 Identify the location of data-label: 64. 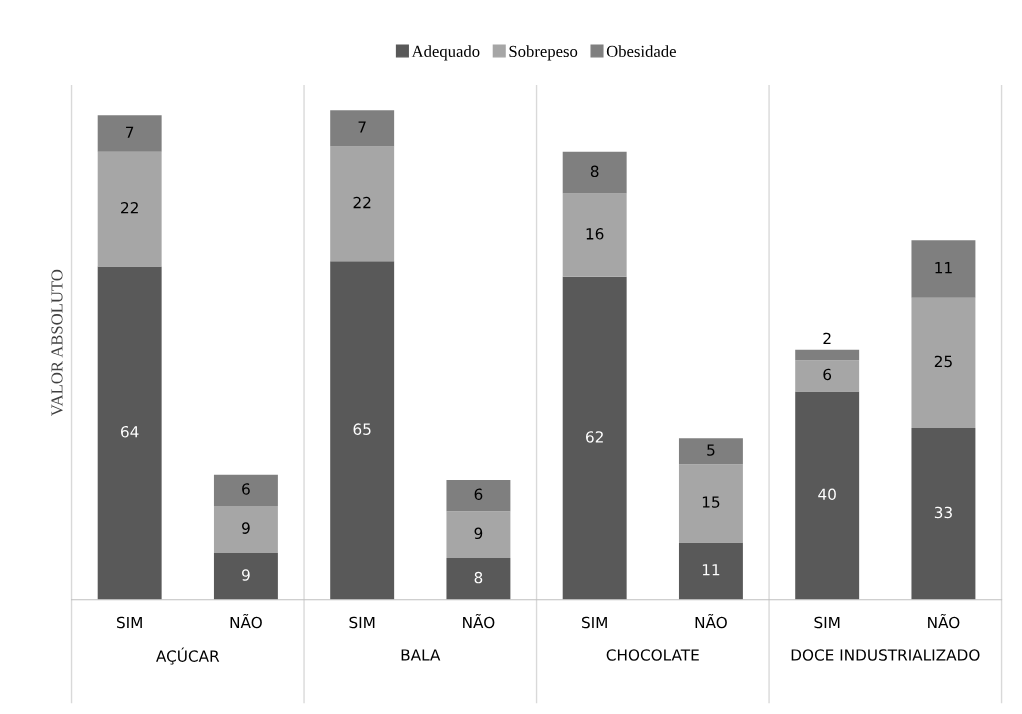
(130, 431).